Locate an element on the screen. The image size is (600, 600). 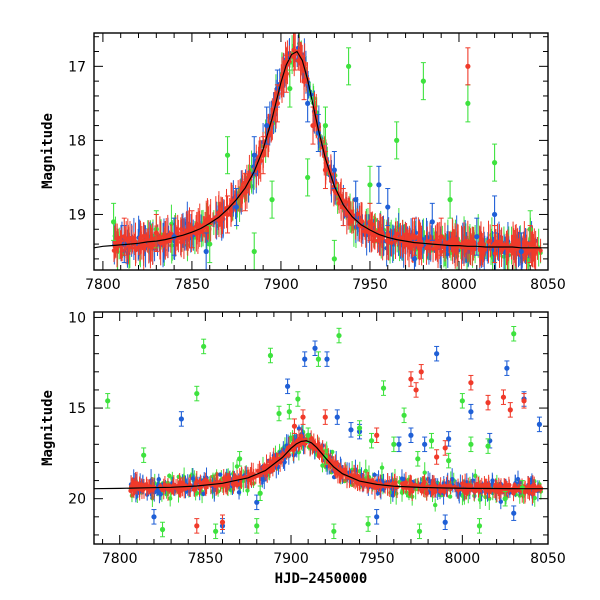
x-tick-label: 7950 is located at coordinates (370, 285).